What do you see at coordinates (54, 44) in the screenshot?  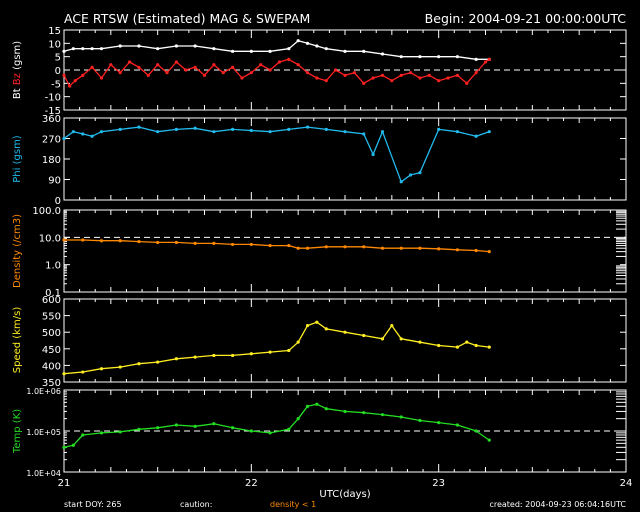 I see `y-tick-label: 10` at bounding box center [54, 44].